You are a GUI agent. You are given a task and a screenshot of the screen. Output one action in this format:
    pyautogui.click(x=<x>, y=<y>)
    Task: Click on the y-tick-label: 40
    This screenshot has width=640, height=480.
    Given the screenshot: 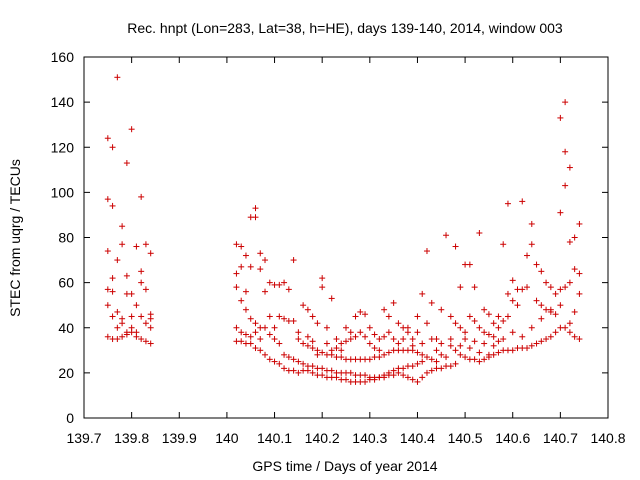 What is the action you would take?
    pyautogui.click(x=66, y=328)
    